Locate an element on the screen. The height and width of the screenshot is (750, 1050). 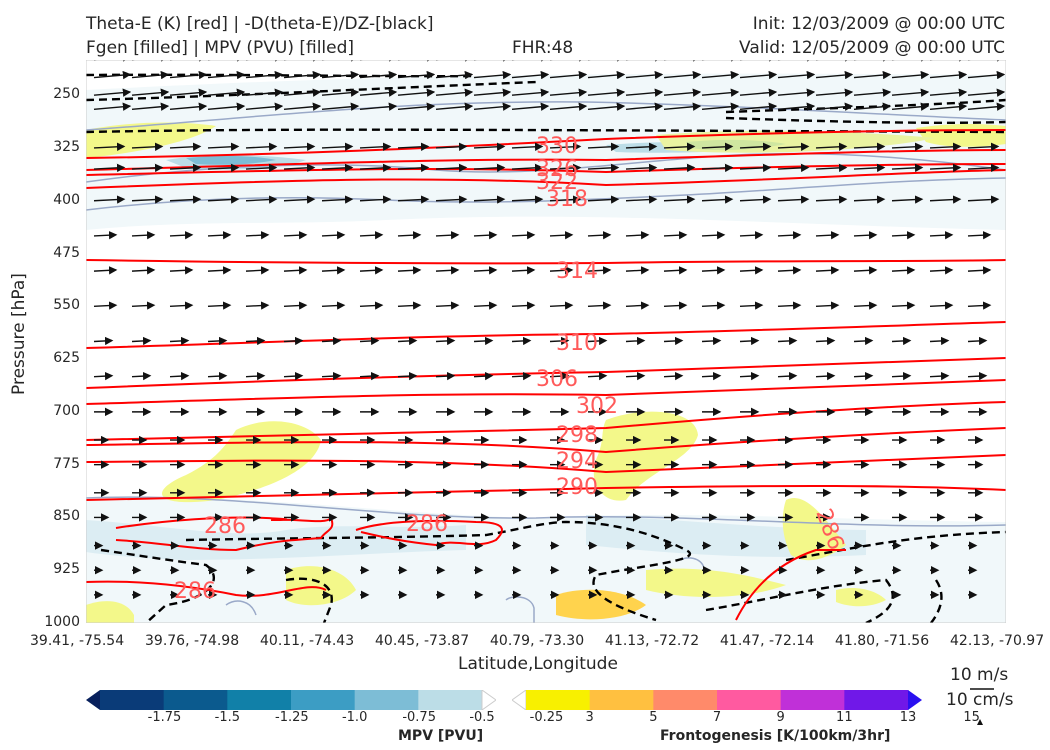
fgen-colorbar is located at coordinates (717, 700).